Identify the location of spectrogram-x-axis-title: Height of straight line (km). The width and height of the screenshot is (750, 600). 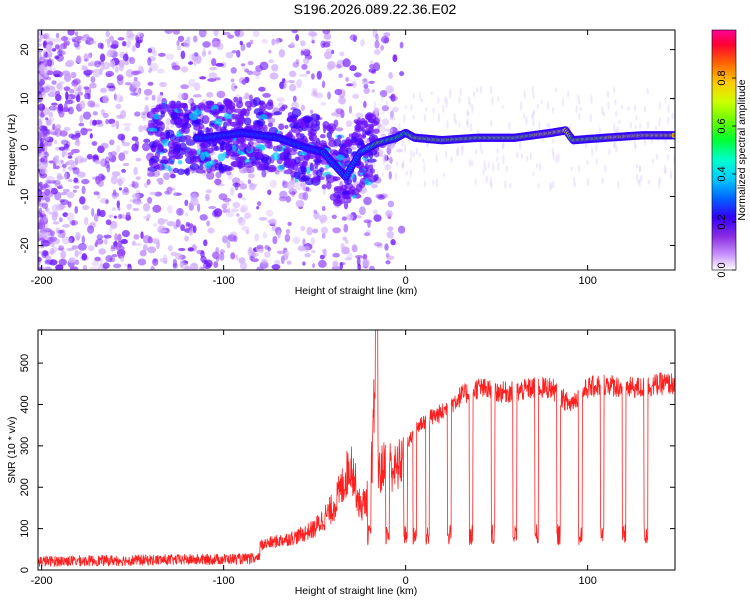
(356, 291).